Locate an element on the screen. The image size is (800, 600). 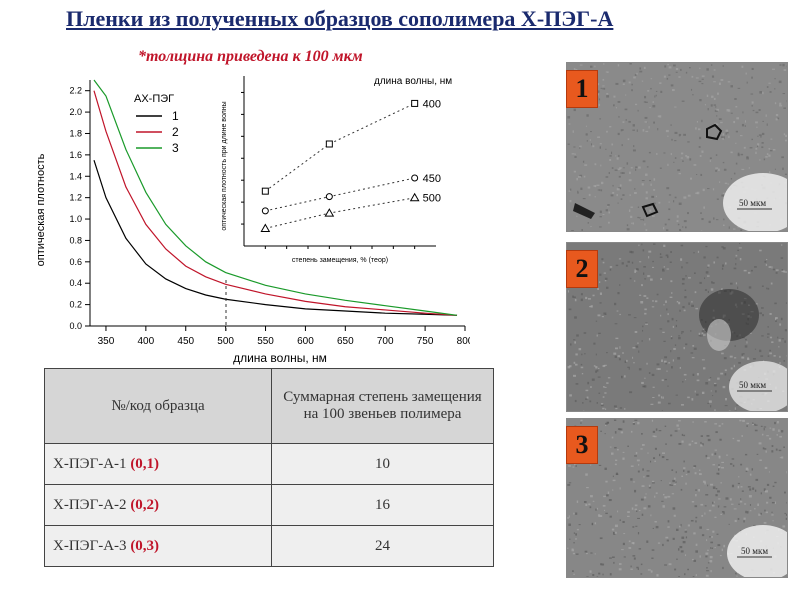
y-tick-label: 0.8 is located at coordinates (75, 240).